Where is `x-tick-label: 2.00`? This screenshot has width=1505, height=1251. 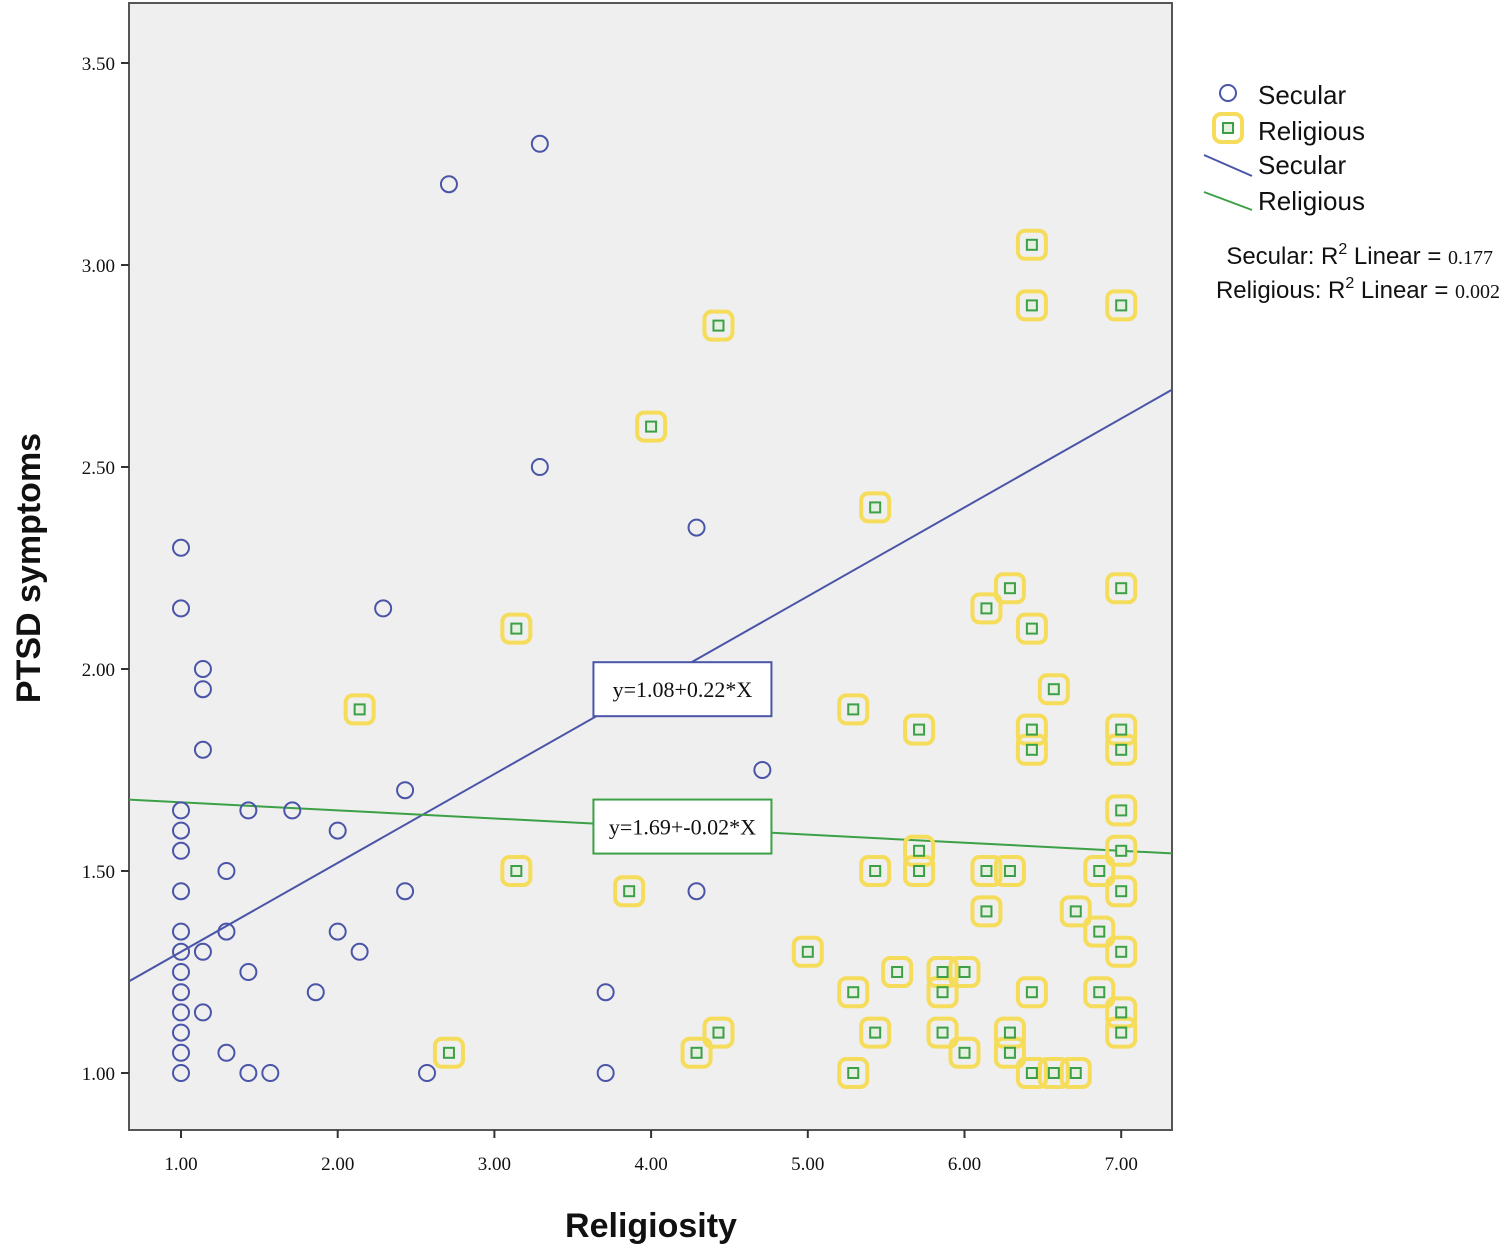
x-tick-label: 2.00 is located at coordinates (337, 1164).